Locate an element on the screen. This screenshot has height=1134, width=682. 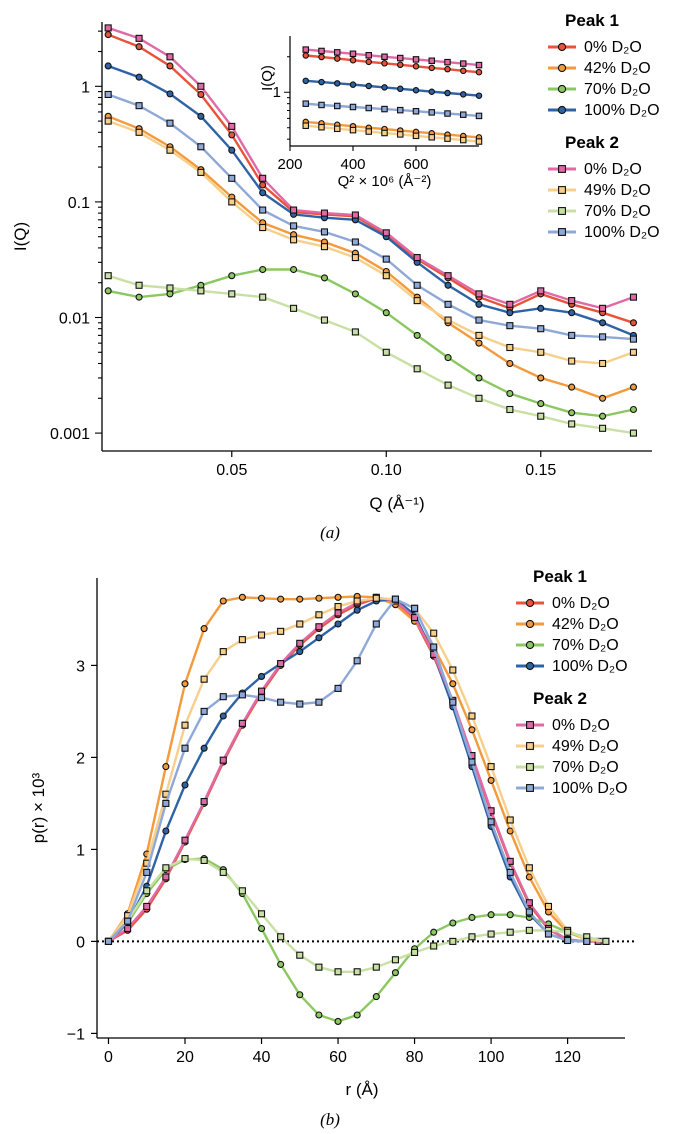
panel-b-legend-label: 70% D₂O is located at coordinates (585, 767).